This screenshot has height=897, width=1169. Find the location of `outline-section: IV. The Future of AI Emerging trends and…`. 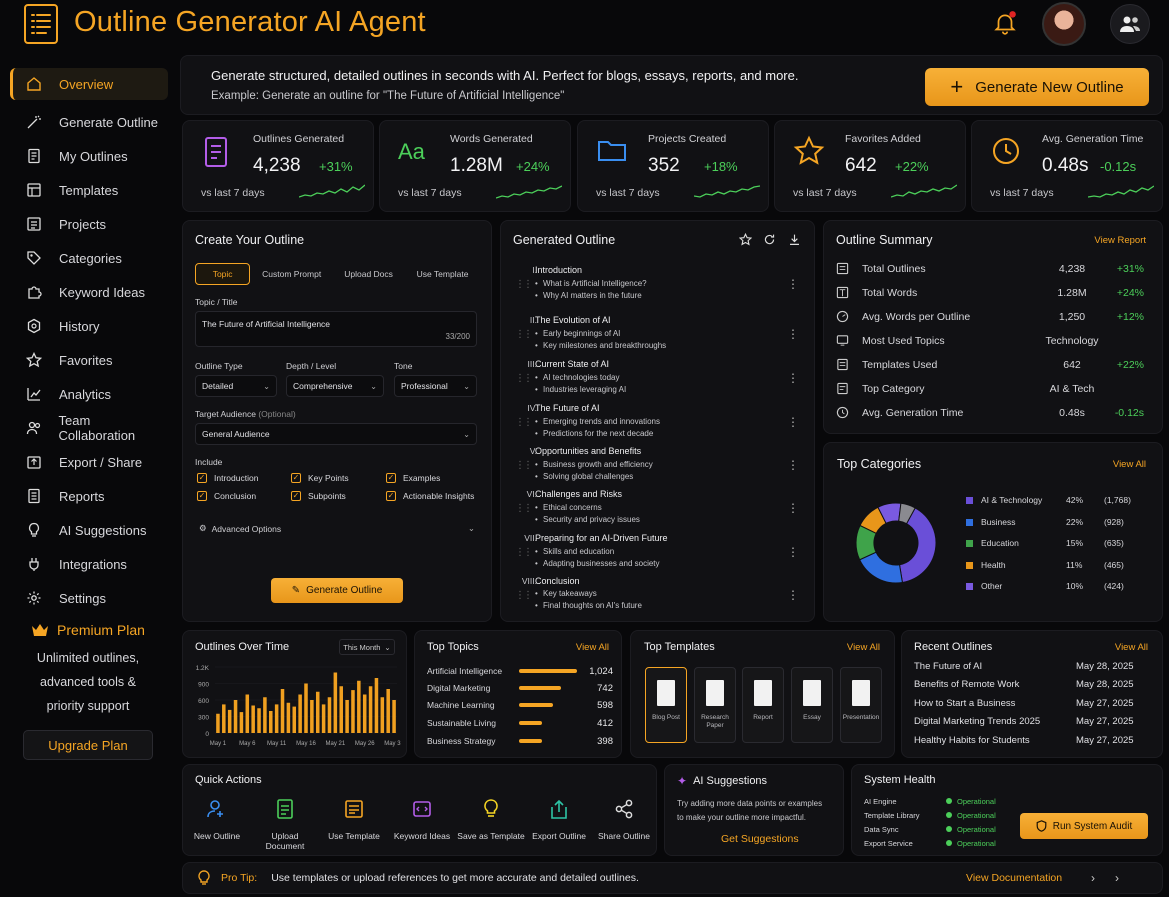

outline-section: IV. The Future of AI Emerging trends and… is located at coordinates (657, 423).